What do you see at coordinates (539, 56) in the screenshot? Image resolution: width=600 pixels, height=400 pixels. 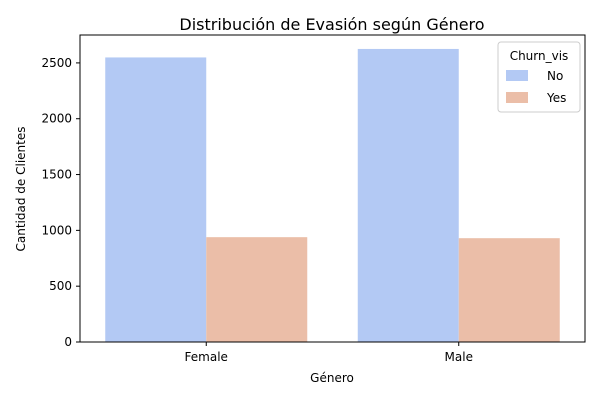 I see `legend-title: Churn_vis` at bounding box center [539, 56].